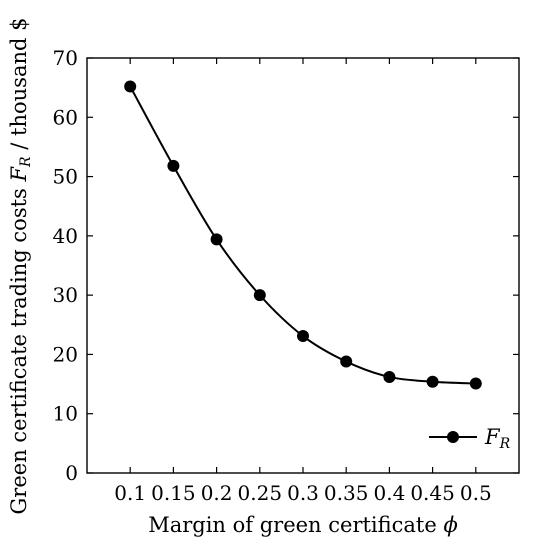 The height and width of the screenshot is (549, 550). Describe the element at coordinates (389, 493) in the screenshot. I see `x-tick-label: 0.4` at that location.